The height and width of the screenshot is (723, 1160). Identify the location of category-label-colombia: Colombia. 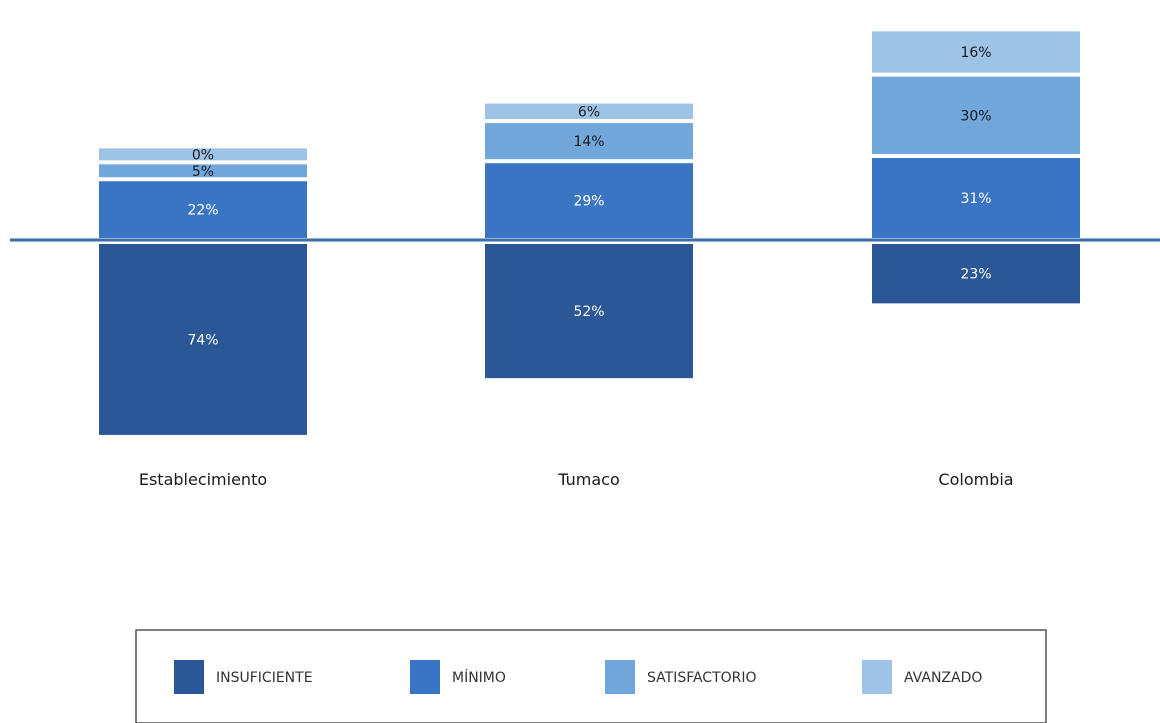
(975, 479).